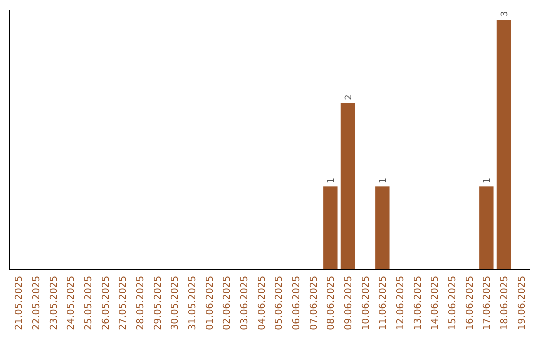 This screenshot has height=340, width=540. Describe the element at coordinates (280, 303) in the screenshot. I see `x-tick-label: 05.06.2025` at that location.